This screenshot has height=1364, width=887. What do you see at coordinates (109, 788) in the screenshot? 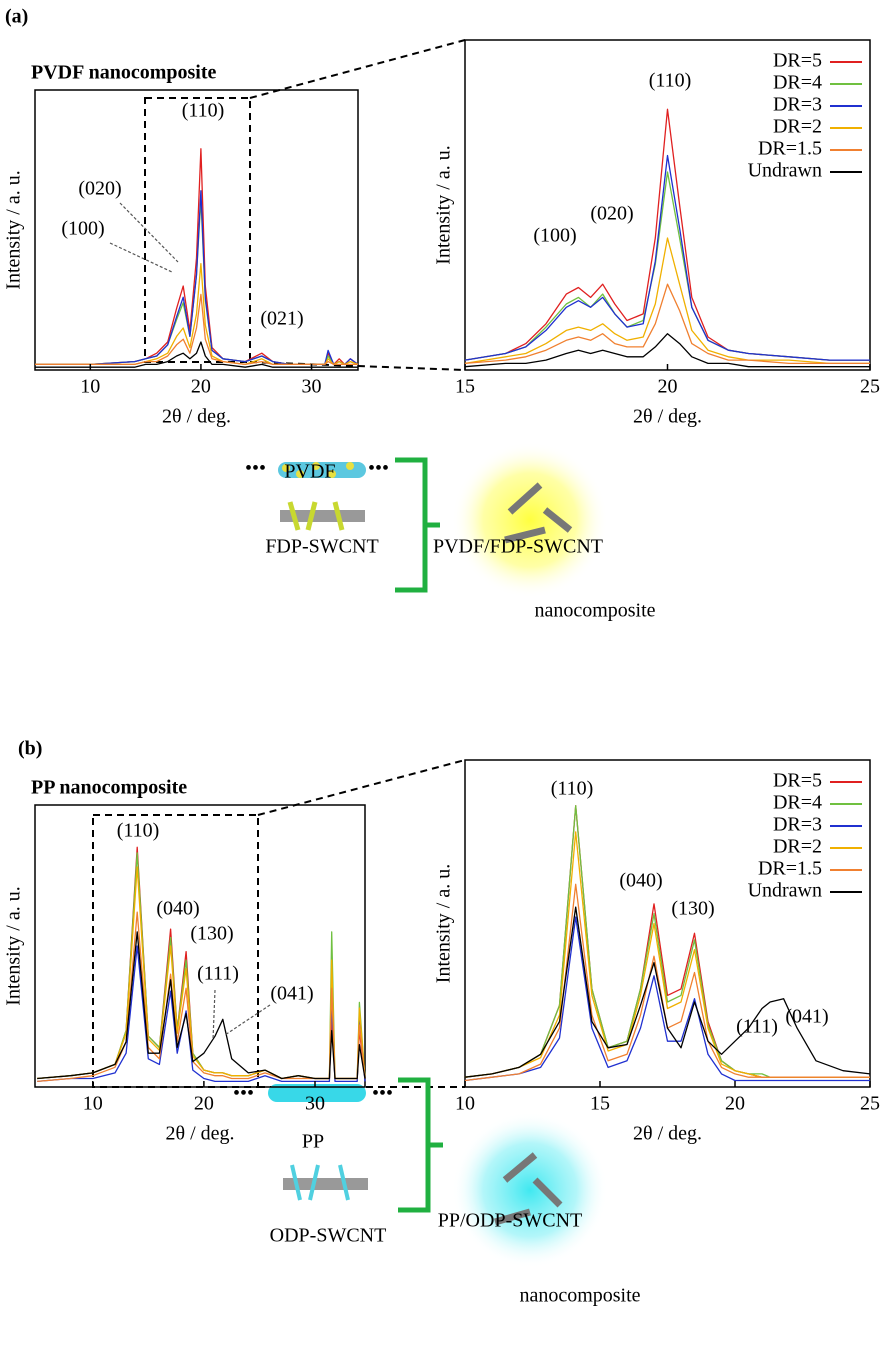
I see `chart-title: PP nanocomposite` at bounding box center [109, 788].